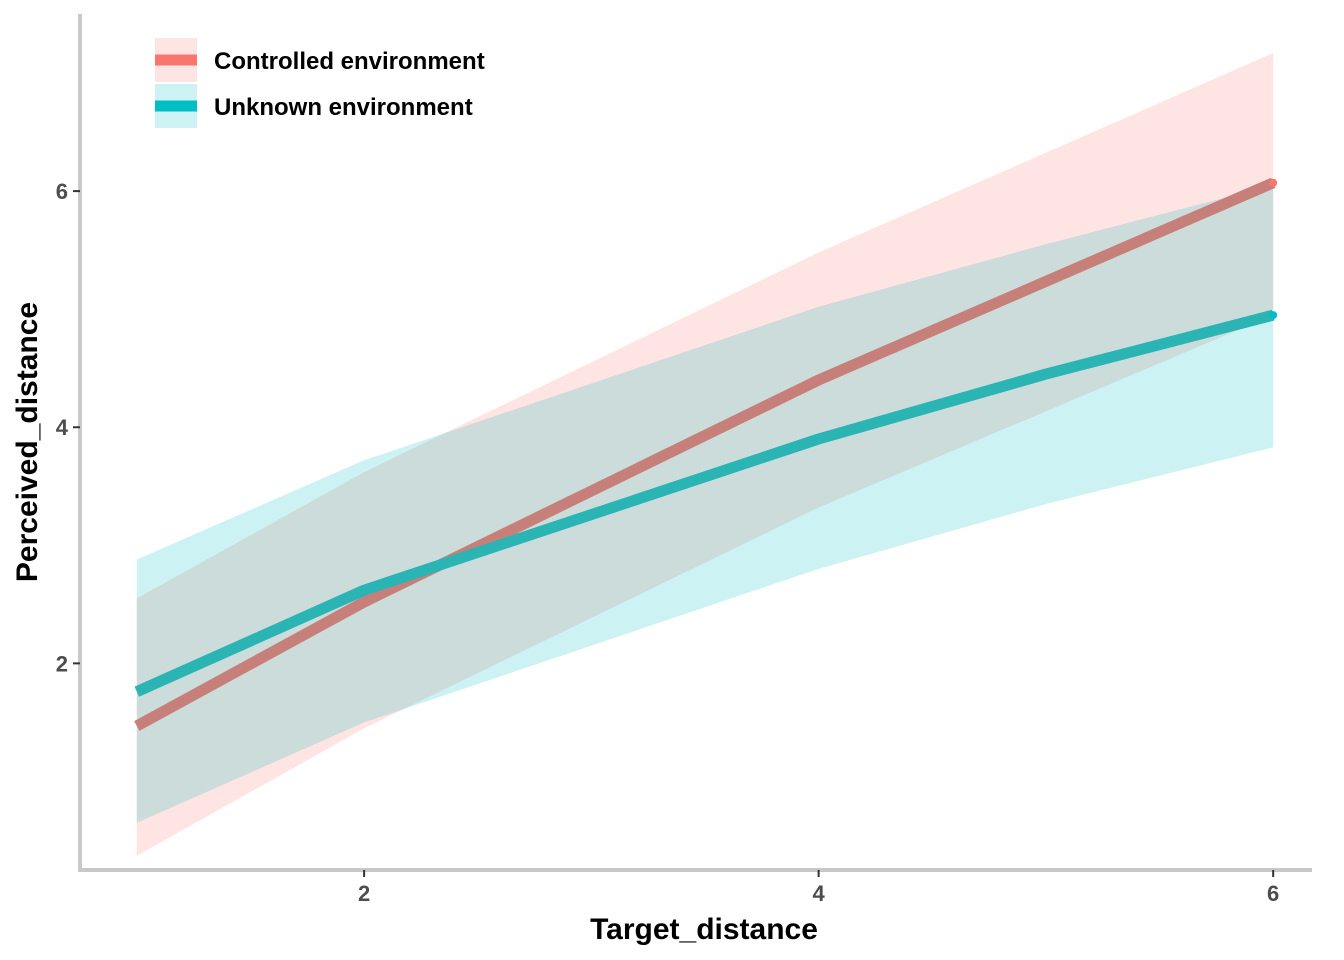 Image resolution: width=1344 pixels, height=960 pixels. Describe the element at coordinates (62, 663) in the screenshot. I see `y-tick-label: 2` at that location.